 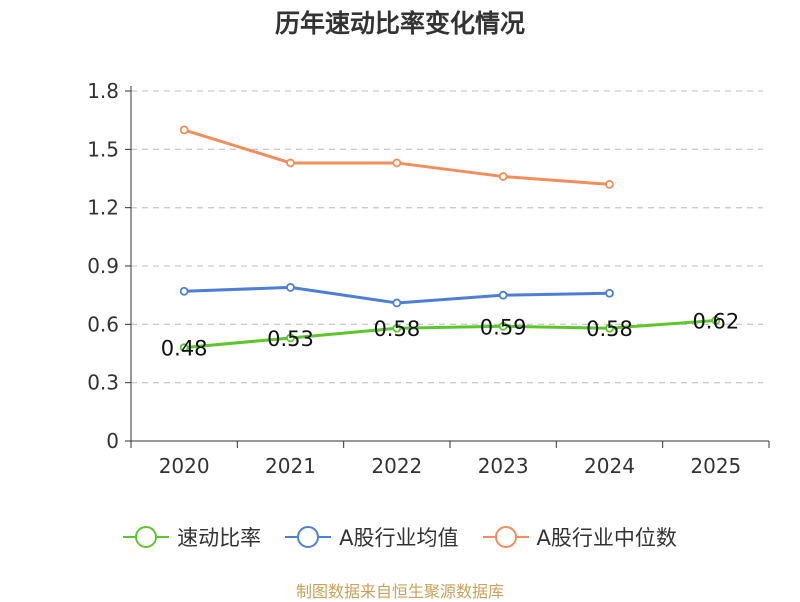 I want to click on legend-item: 速动比率, so click(x=192, y=537).